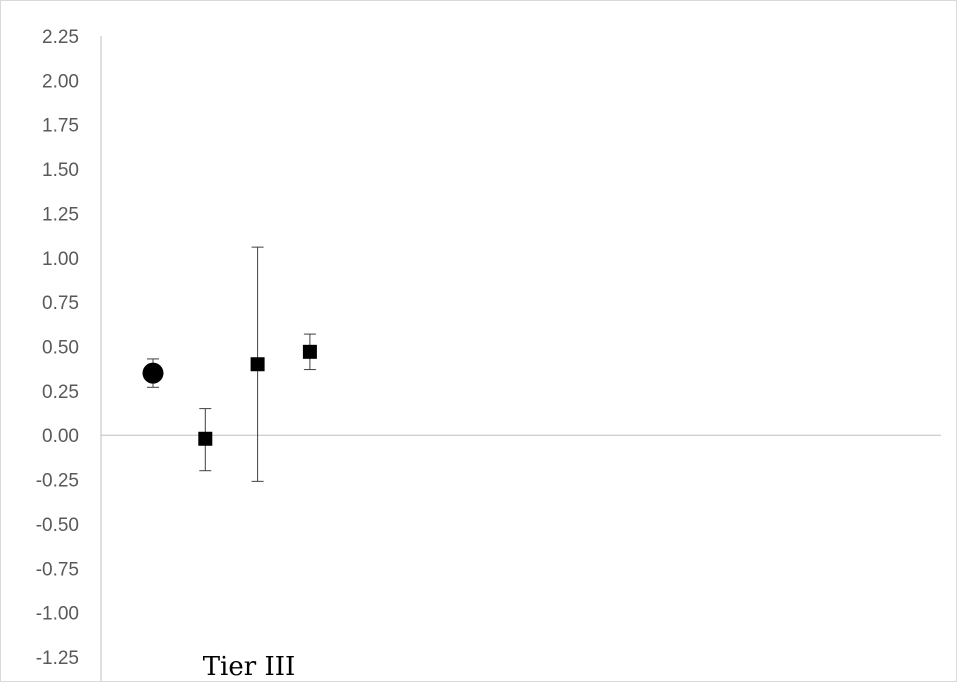  I want to click on y-tick-label: -0.75, so click(57, 569).